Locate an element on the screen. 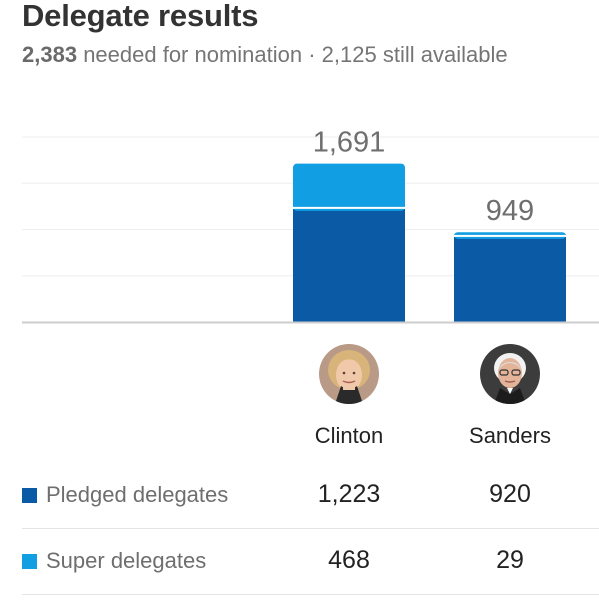 Image resolution: width=599 pixels, height=600 pixels. bar-pledged-clinton is located at coordinates (349, 265).